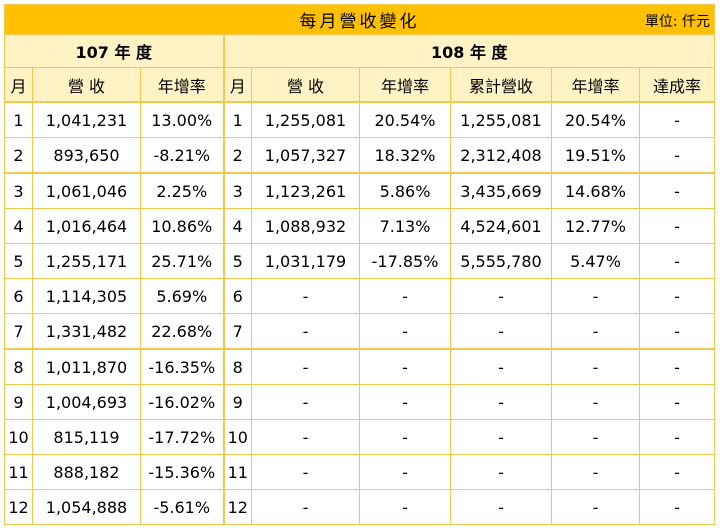 The image size is (720, 532). Describe the element at coordinates (237, 190) in the screenshot. I see `cell-month-108: 3` at that location.